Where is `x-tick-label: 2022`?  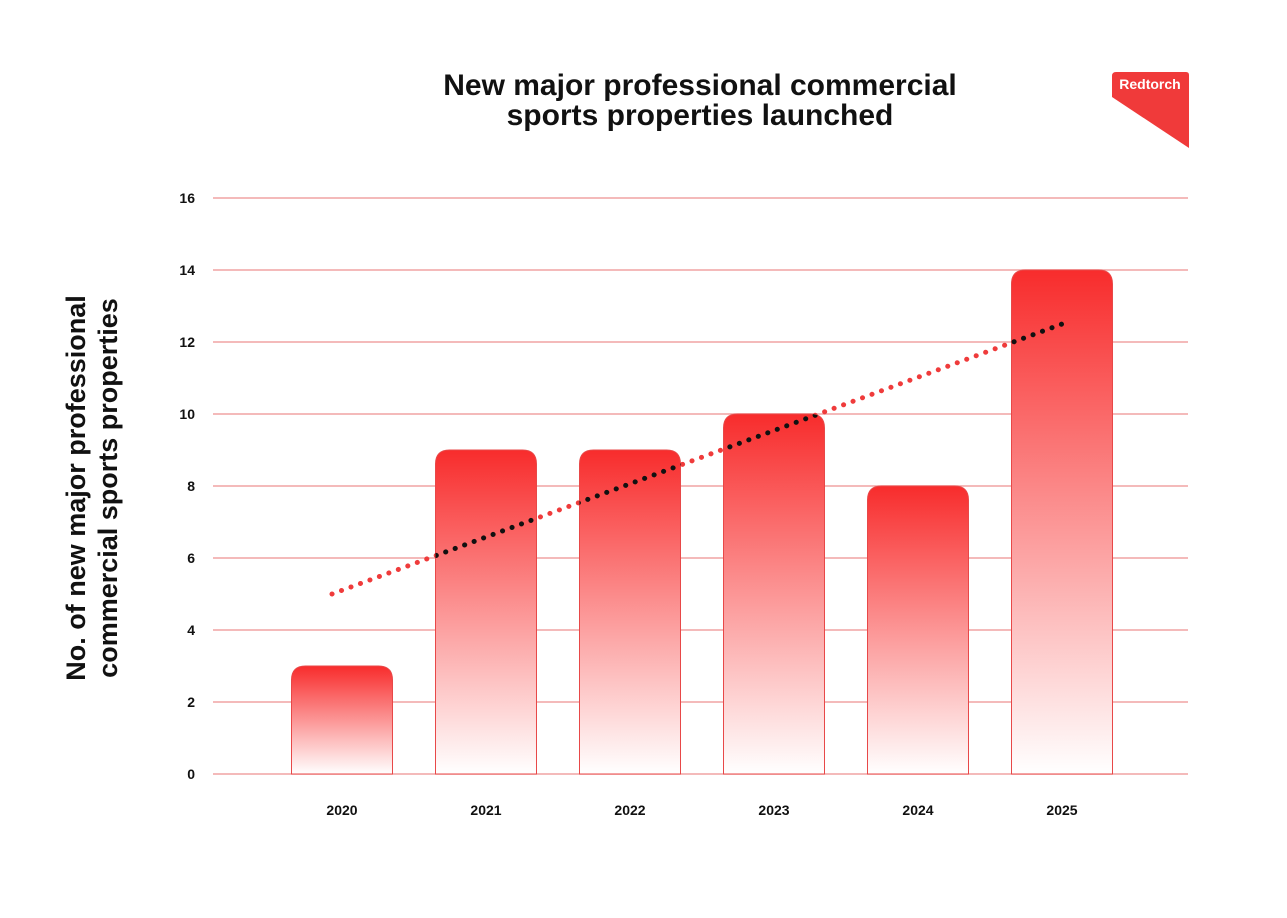 x-tick-label: 2022 is located at coordinates (629, 810).